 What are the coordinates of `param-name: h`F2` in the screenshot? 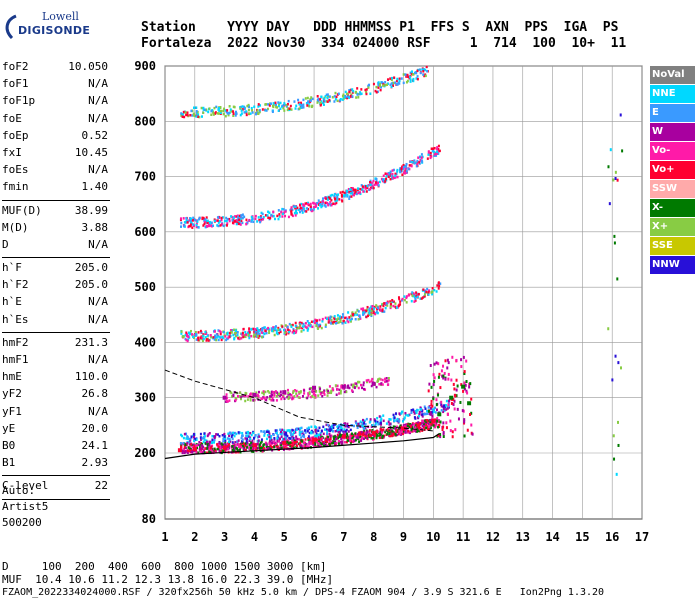 It's located at (15, 285).